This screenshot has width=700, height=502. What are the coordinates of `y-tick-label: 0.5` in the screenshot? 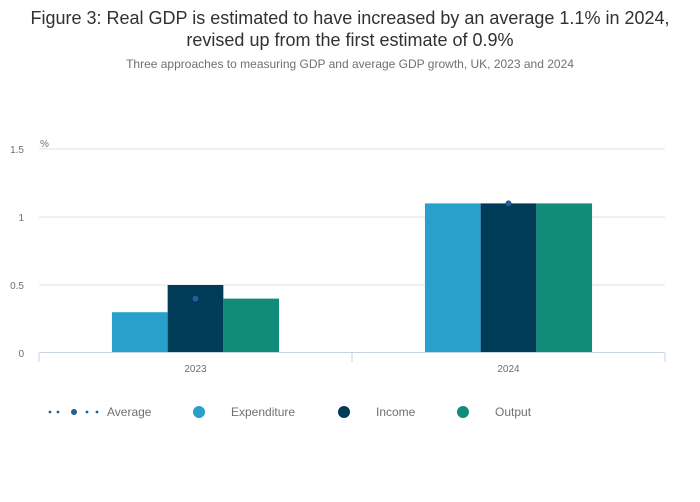 It's located at (17, 286).